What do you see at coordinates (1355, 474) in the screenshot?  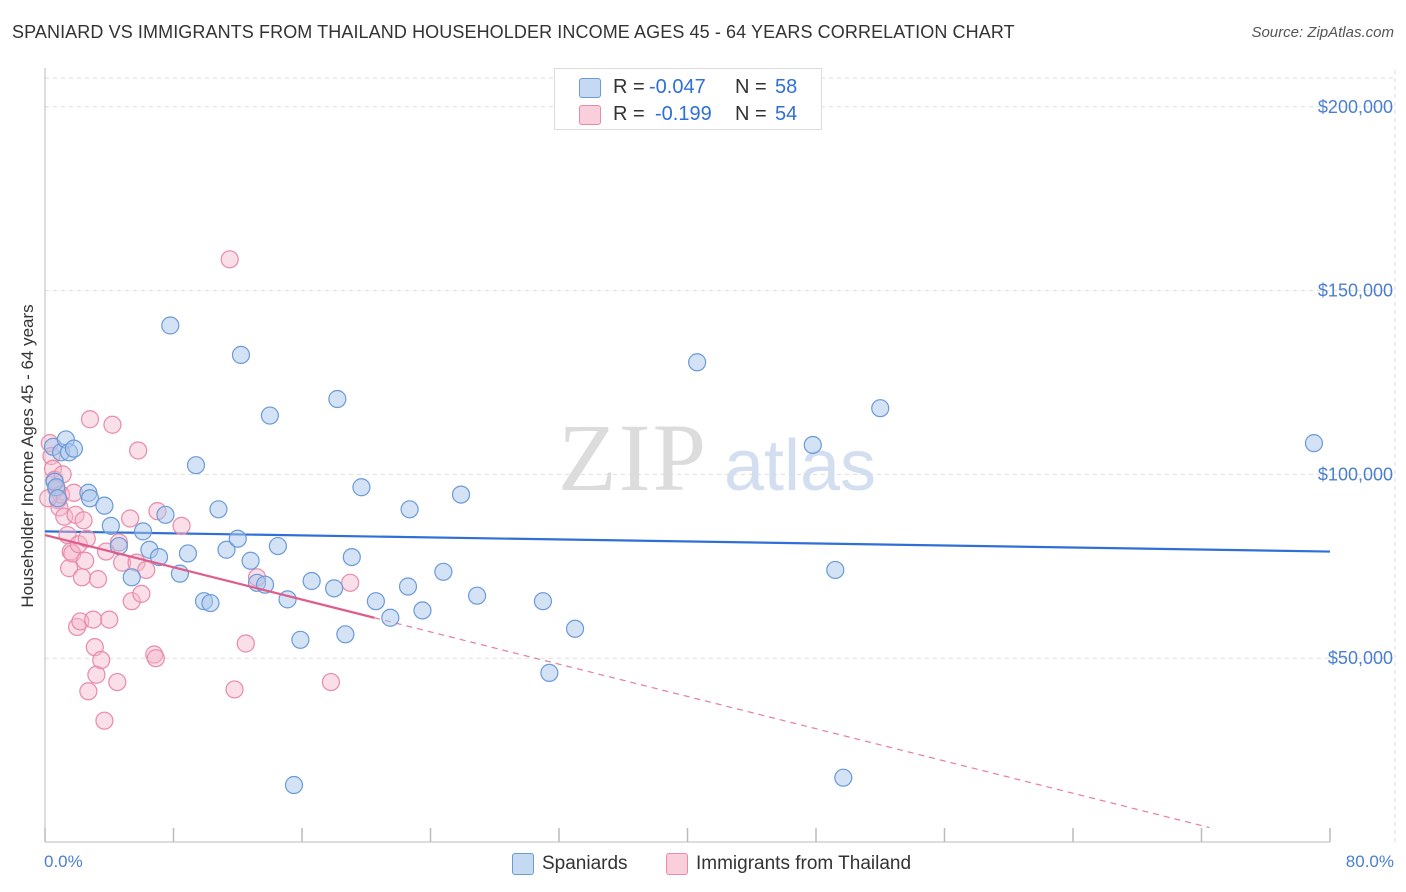 I see `y-tick-label: $100,000` at bounding box center [1355, 474].